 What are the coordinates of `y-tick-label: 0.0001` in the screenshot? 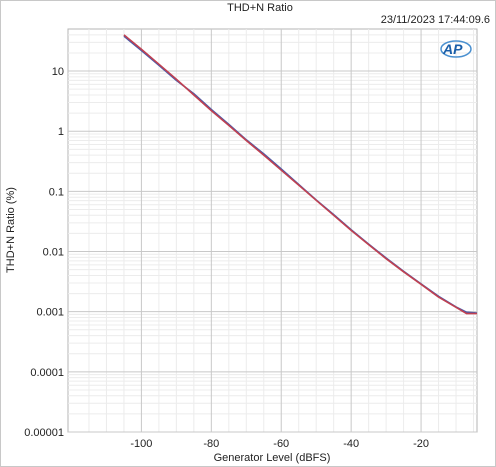 It's located at (47, 373).